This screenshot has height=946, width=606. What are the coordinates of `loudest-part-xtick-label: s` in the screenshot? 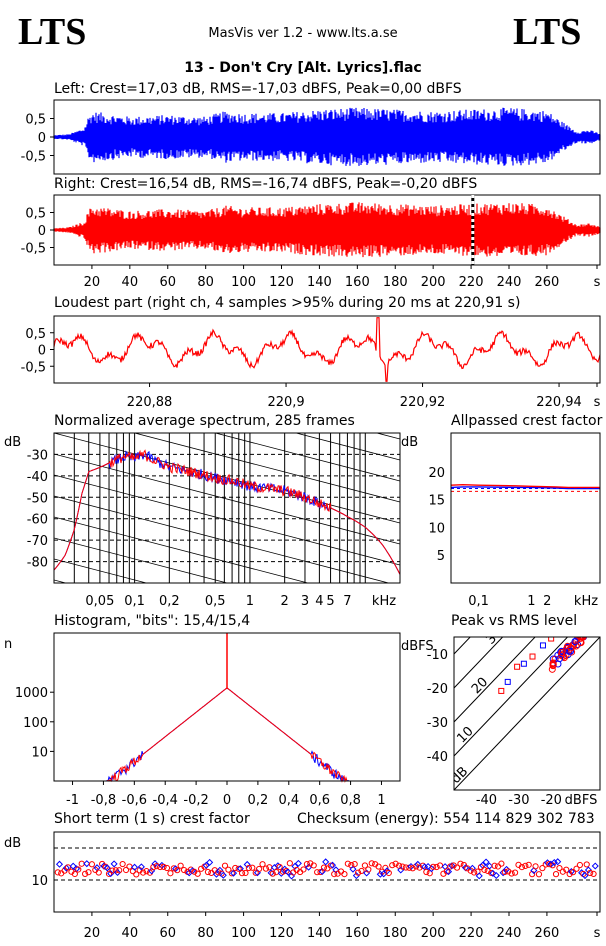 It's located at (597, 402).